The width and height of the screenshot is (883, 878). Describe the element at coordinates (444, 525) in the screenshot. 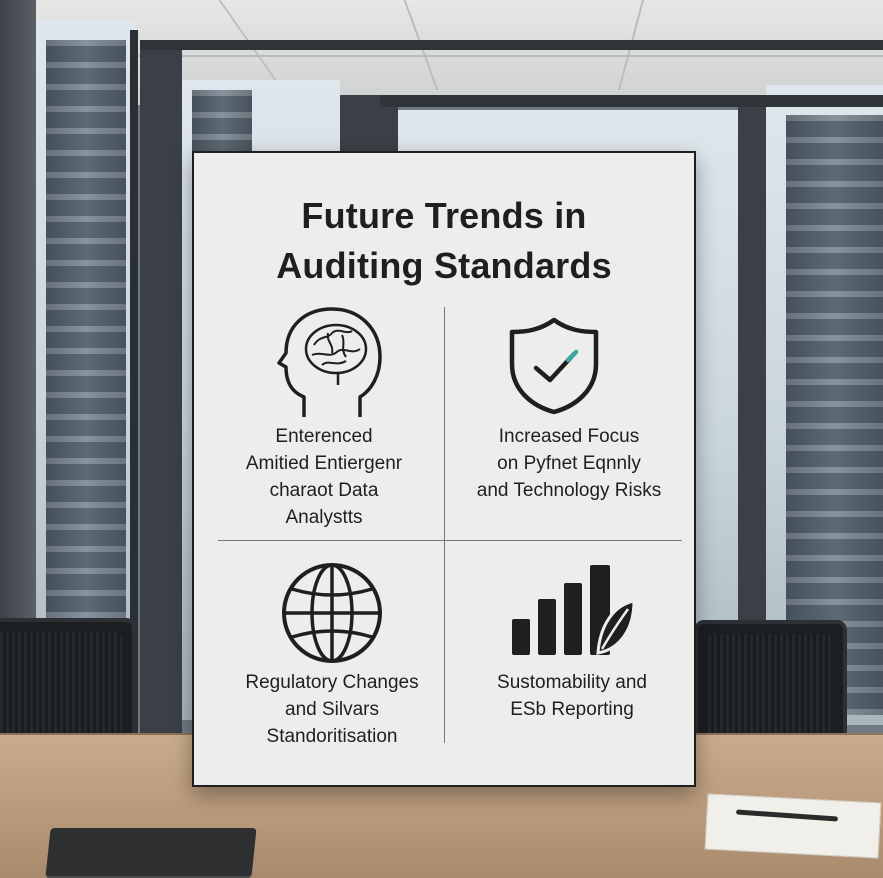

I see `divider-vertical` at that location.